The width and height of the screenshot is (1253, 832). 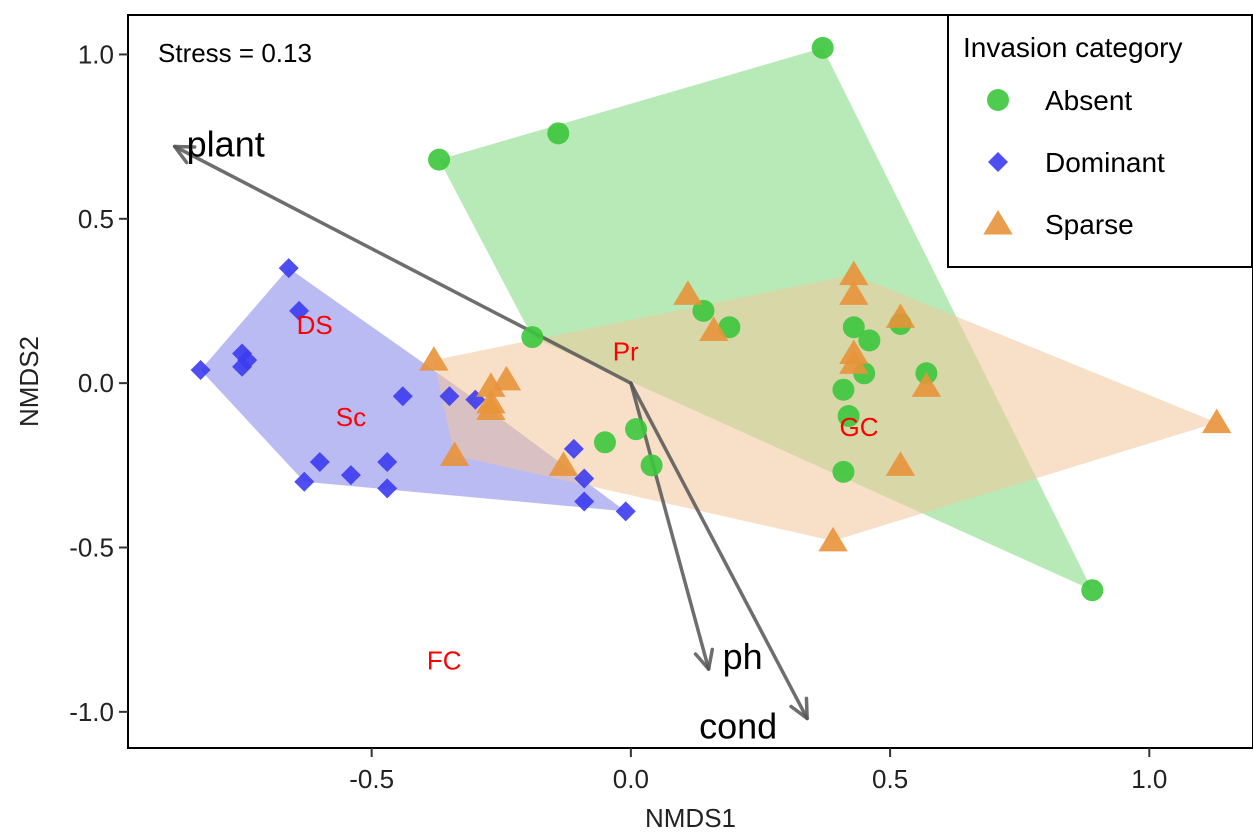 What do you see at coordinates (890, 779) in the screenshot?
I see `x-tick-label: 0.5` at bounding box center [890, 779].